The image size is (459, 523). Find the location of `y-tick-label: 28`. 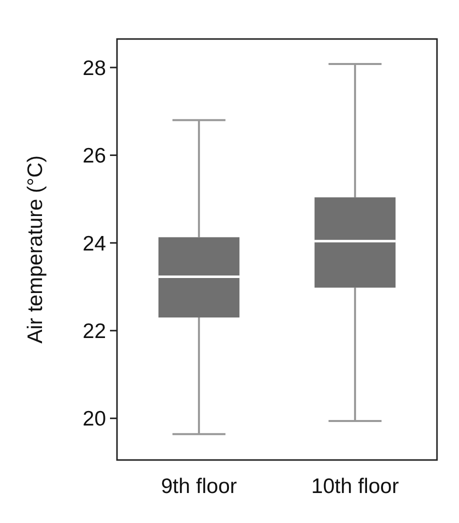

y-tick-label: 28 is located at coordinates (94, 68).